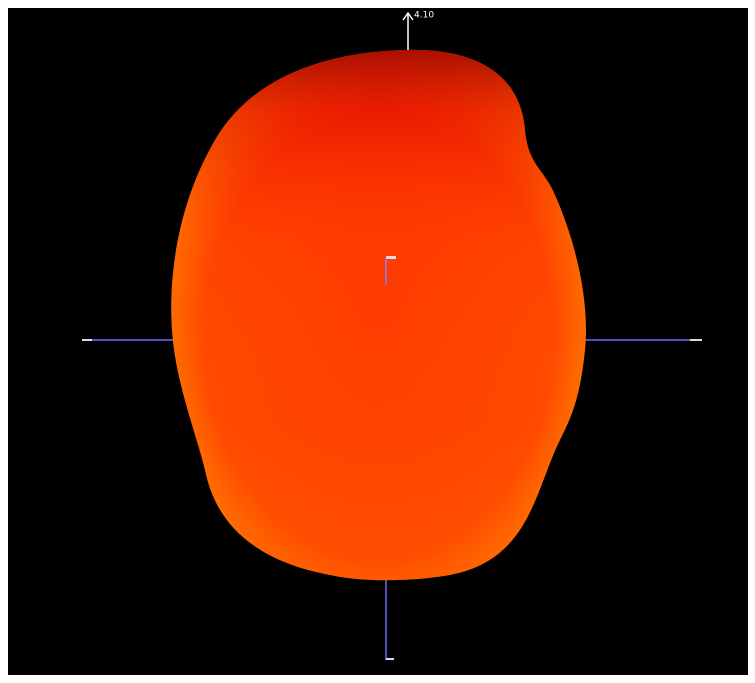 The image size is (755, 683). Describe the element at coordinates (390, 659) in the screenshot. I see `z-axis-label` at that location.